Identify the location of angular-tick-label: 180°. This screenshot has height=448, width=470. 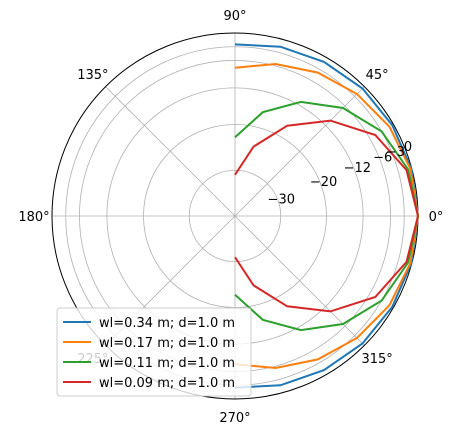
(33, 217).